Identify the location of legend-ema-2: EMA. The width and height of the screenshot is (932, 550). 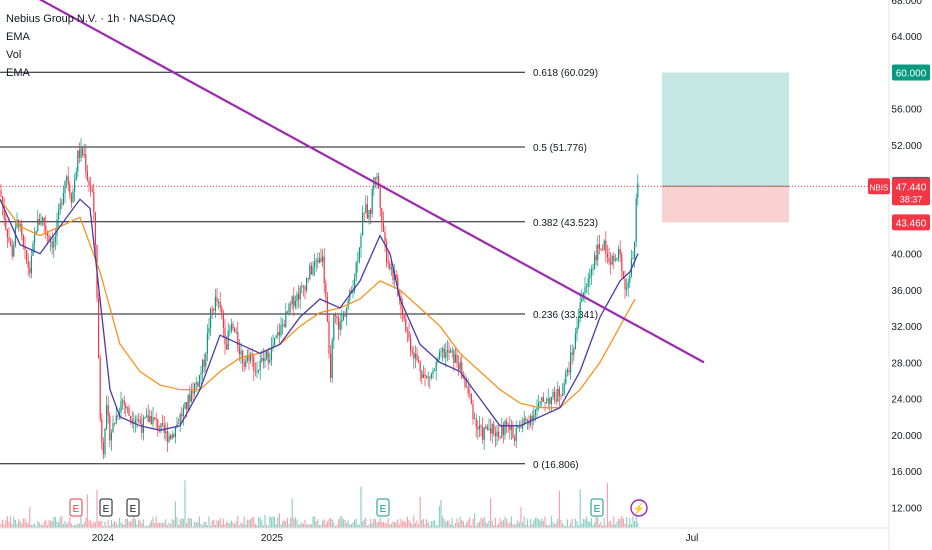
(18, 73).